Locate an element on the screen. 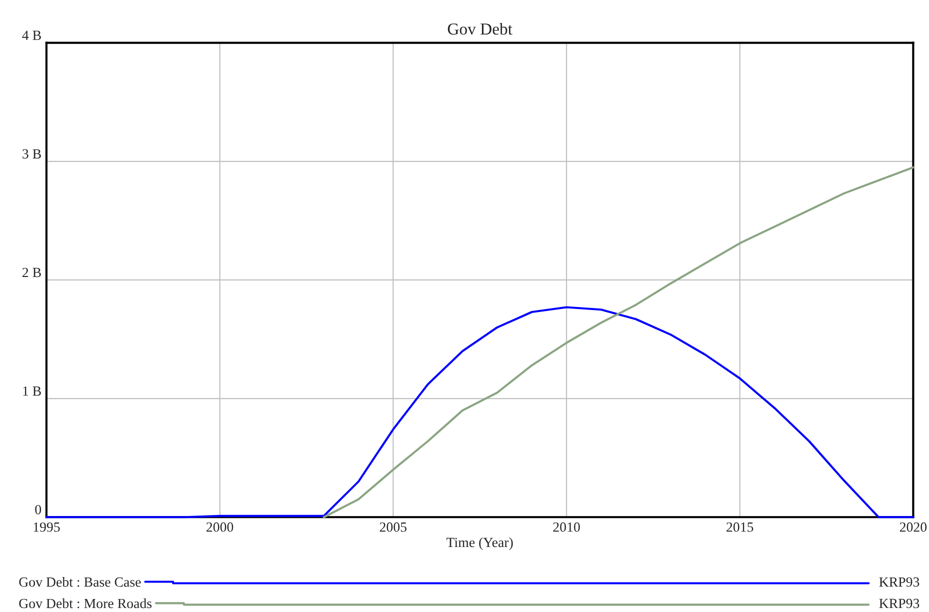 This screenshot has width=929, height=612. y-tick-label: 4 B is located at coordinates (31, 35).